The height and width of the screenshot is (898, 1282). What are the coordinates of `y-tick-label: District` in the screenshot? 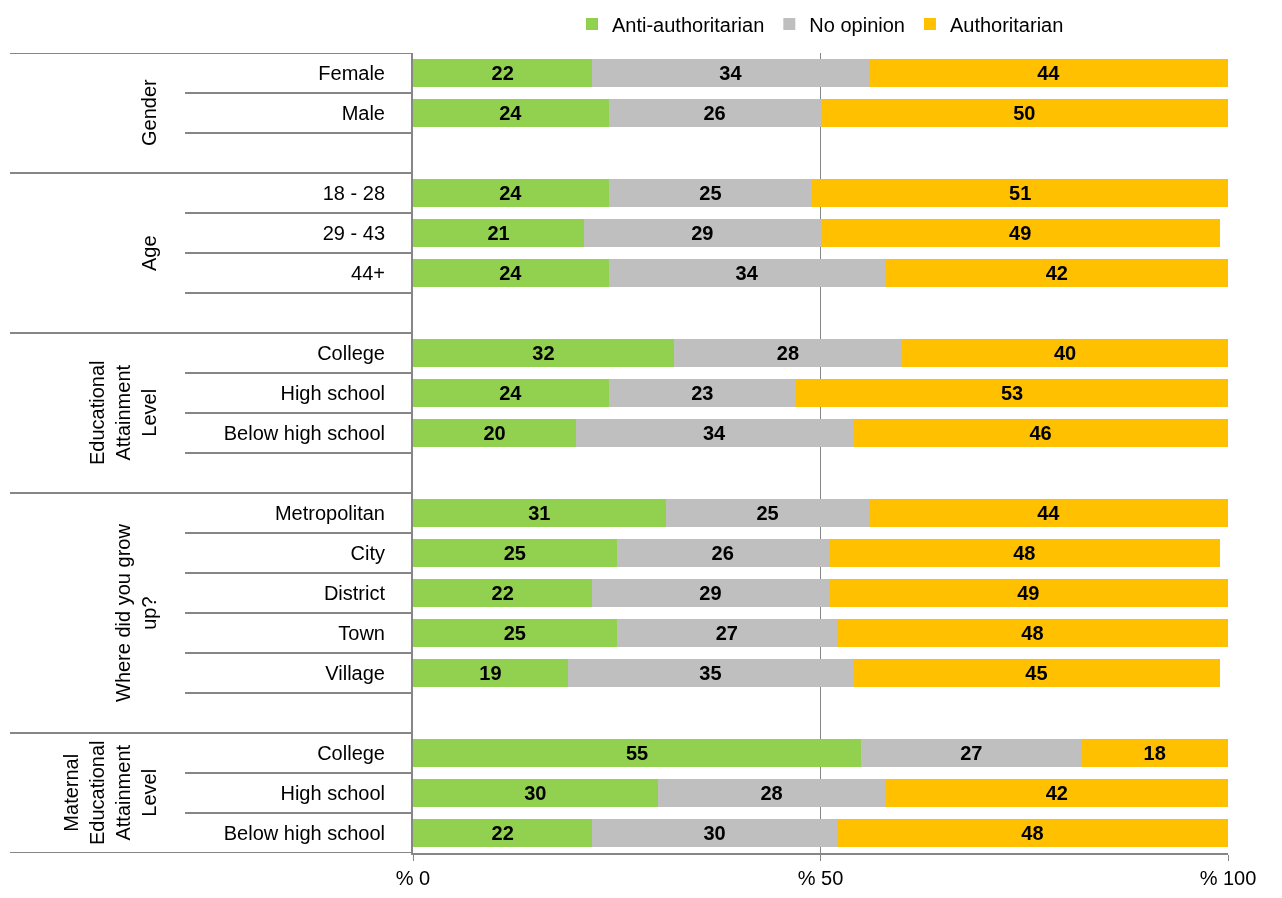 It's located at (354, 593).